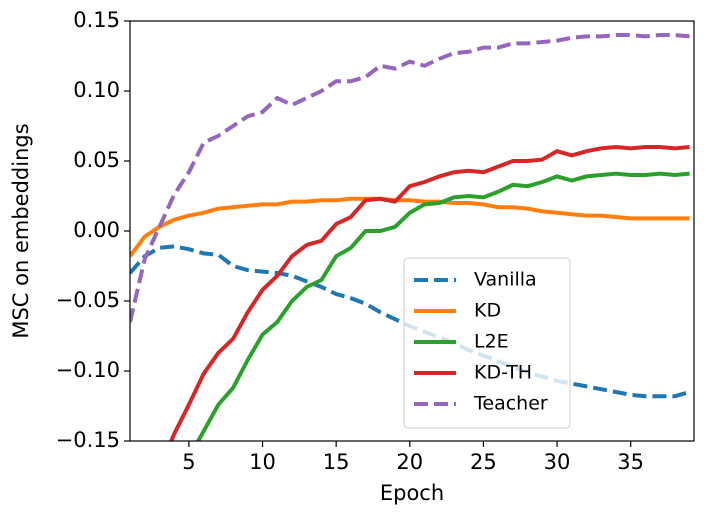  Describe the element at coordinates (88, 370) in the screenshot. I see `y-tick-label: −0.10` at that location.